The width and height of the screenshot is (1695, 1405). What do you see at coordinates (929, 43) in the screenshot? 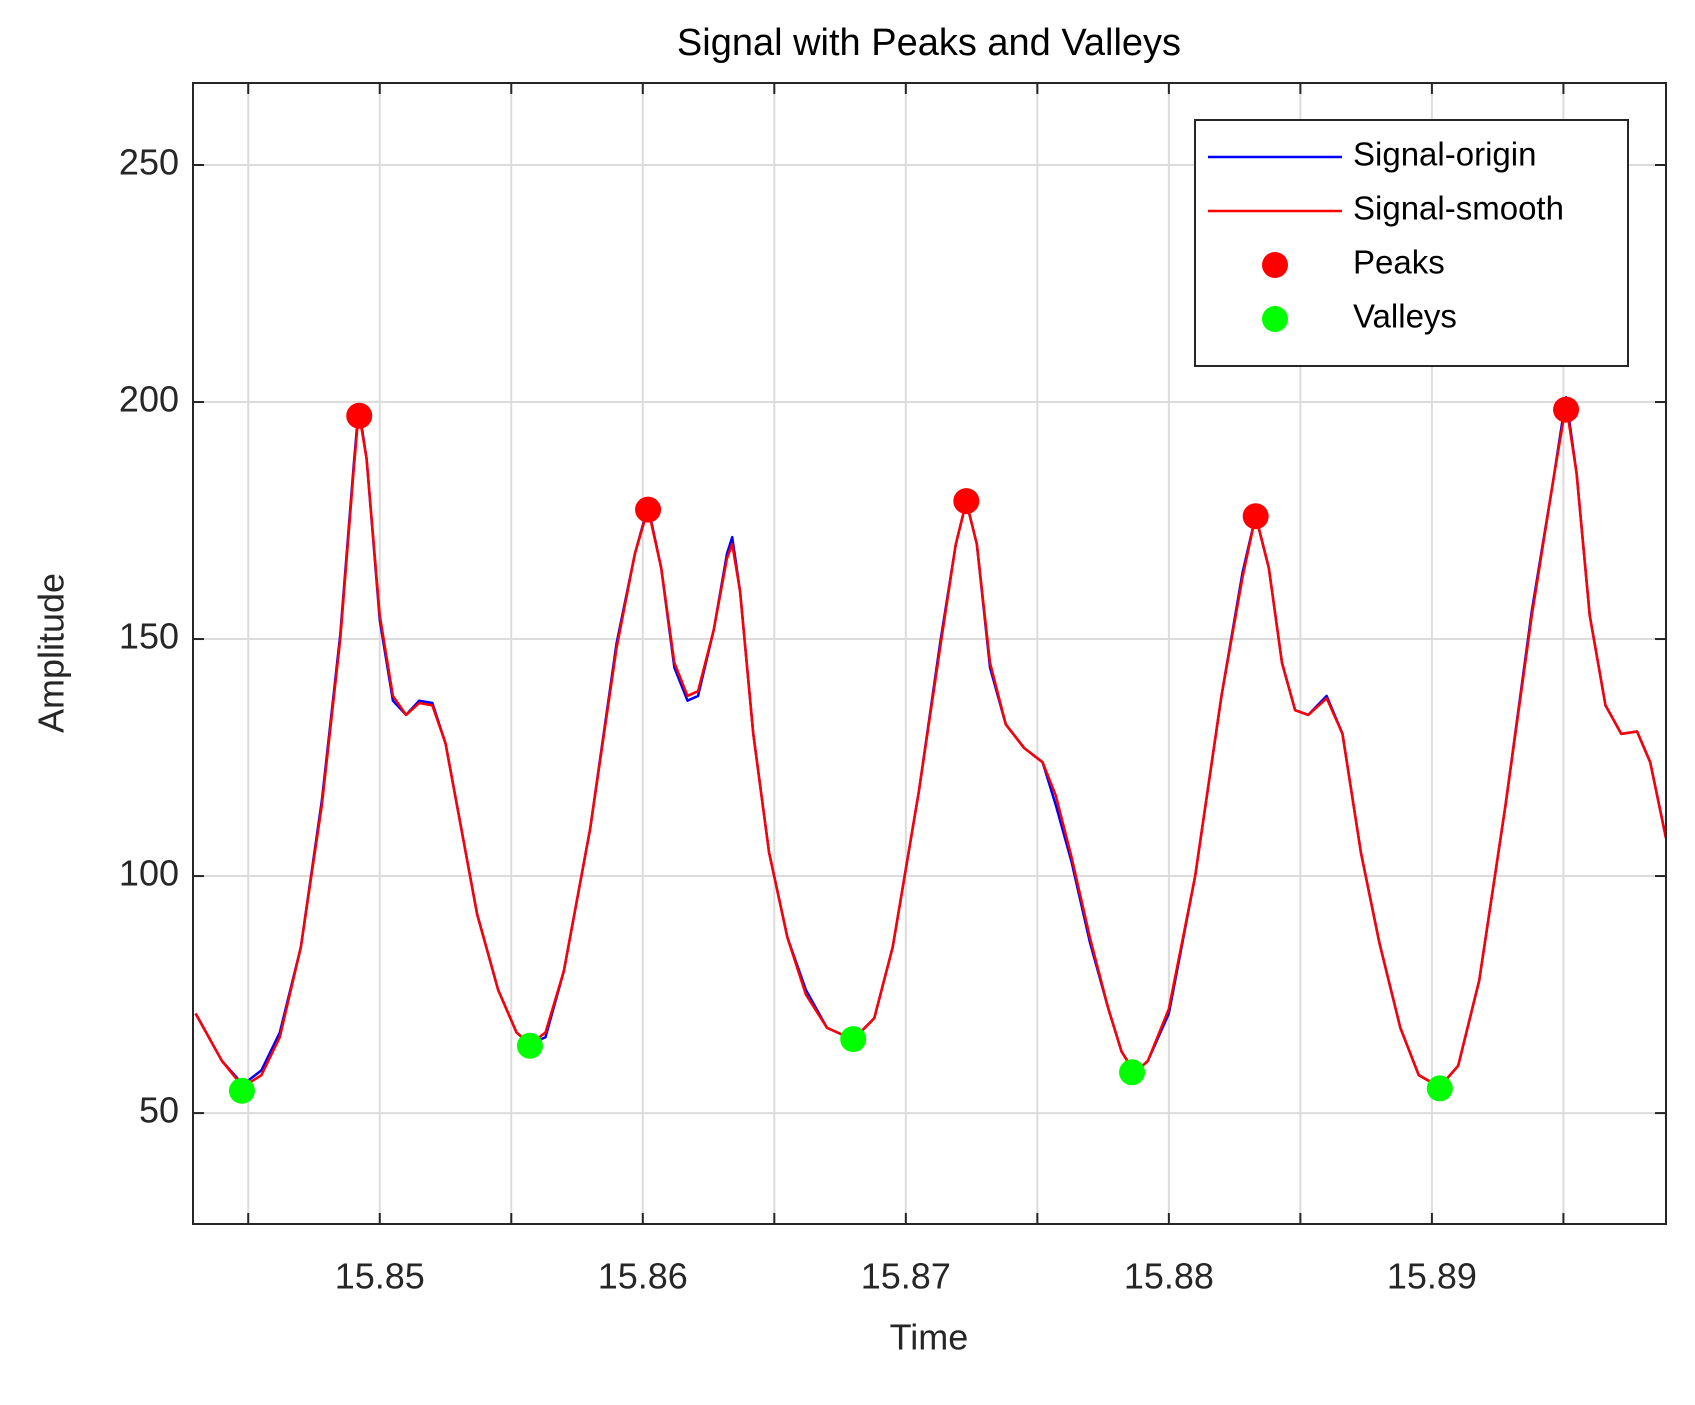
I see `chart-title: Signal with Peaks and Valleys` at bounding box center [929, 43].